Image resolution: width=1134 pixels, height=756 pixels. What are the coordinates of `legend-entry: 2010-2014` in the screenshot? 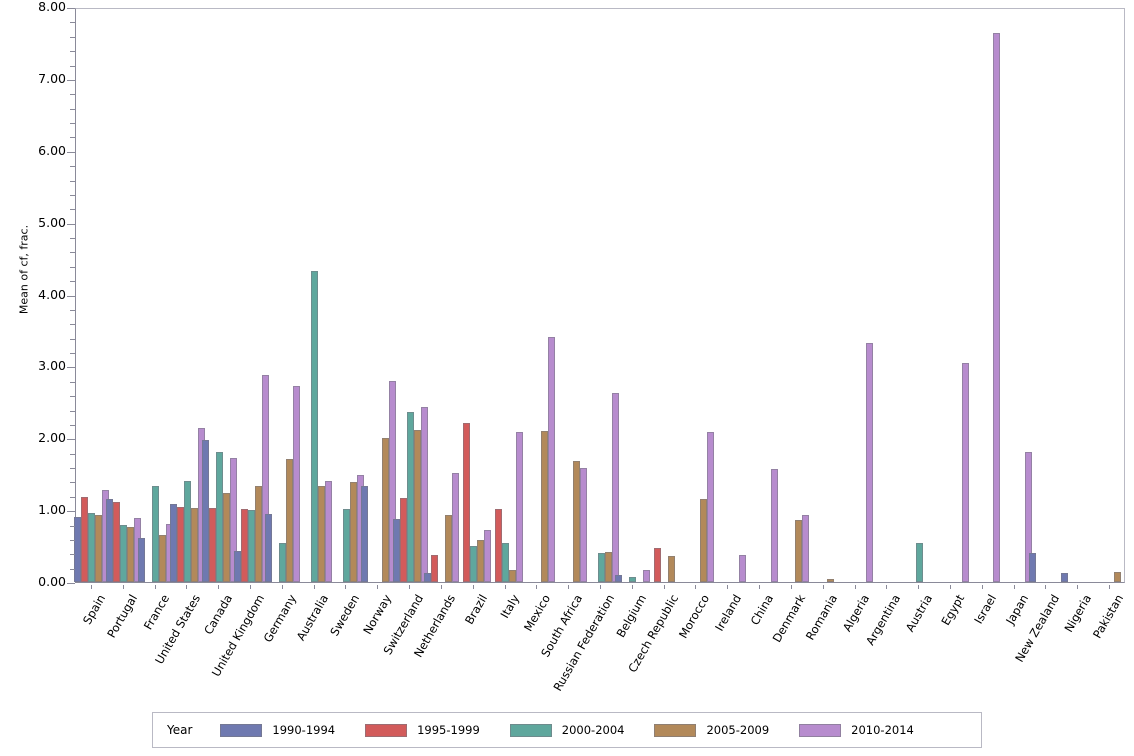 It's located at (856, 730).